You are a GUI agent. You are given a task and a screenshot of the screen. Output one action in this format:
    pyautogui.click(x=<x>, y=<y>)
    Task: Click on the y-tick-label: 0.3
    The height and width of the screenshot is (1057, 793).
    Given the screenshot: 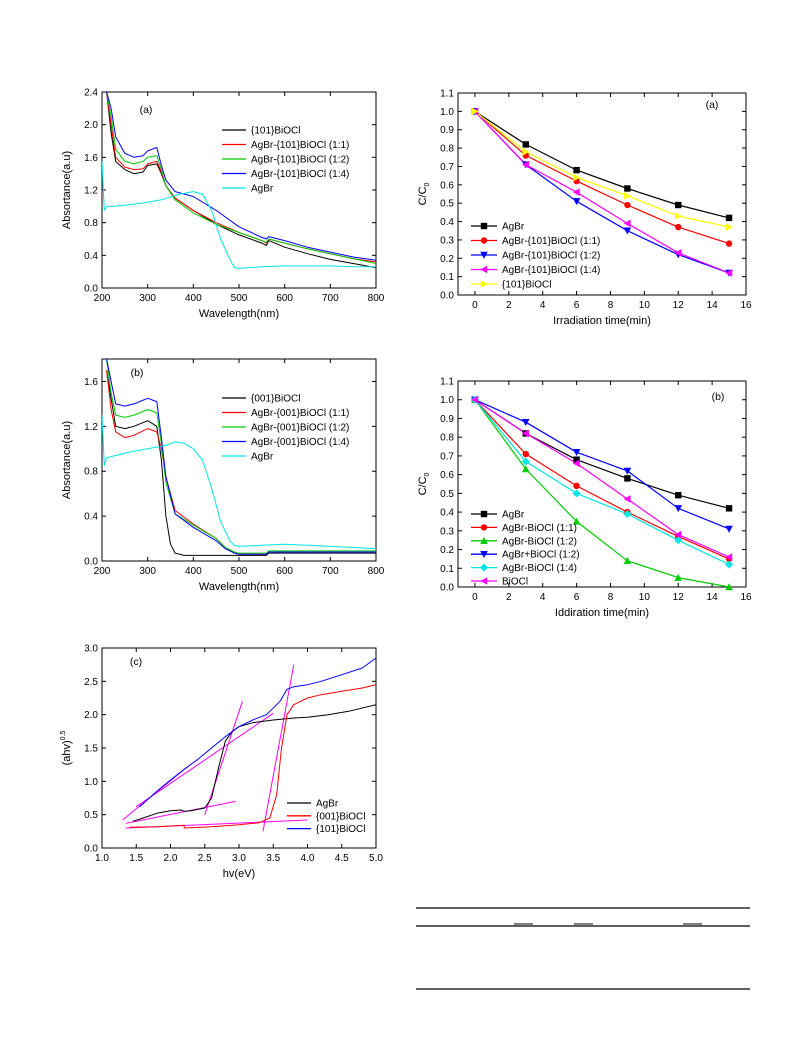 What is the action you would take?
    pyautogui.click(x=447, y=531)
    